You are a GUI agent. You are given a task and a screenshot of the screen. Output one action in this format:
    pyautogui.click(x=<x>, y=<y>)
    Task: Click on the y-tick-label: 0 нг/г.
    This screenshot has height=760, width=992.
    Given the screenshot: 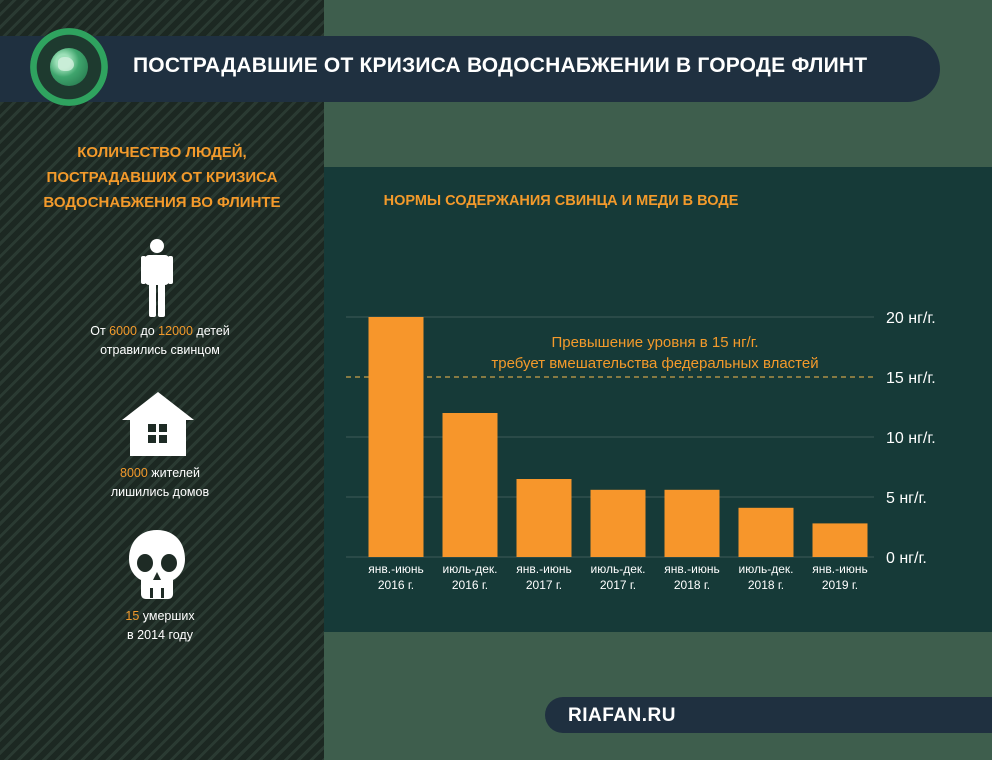 What is the action you would take?
    pyautogui.click(x=906, y=558)
    